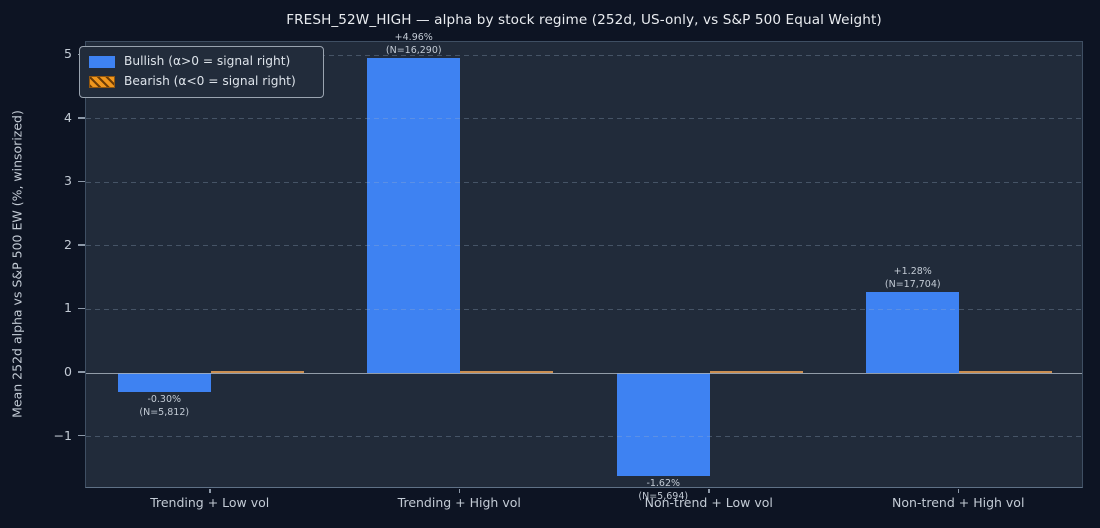 Image resolution: width=1100 pixels, height=528 pixels. I want to click on bar-sample-count: (N=5,694), so click(663, 496).